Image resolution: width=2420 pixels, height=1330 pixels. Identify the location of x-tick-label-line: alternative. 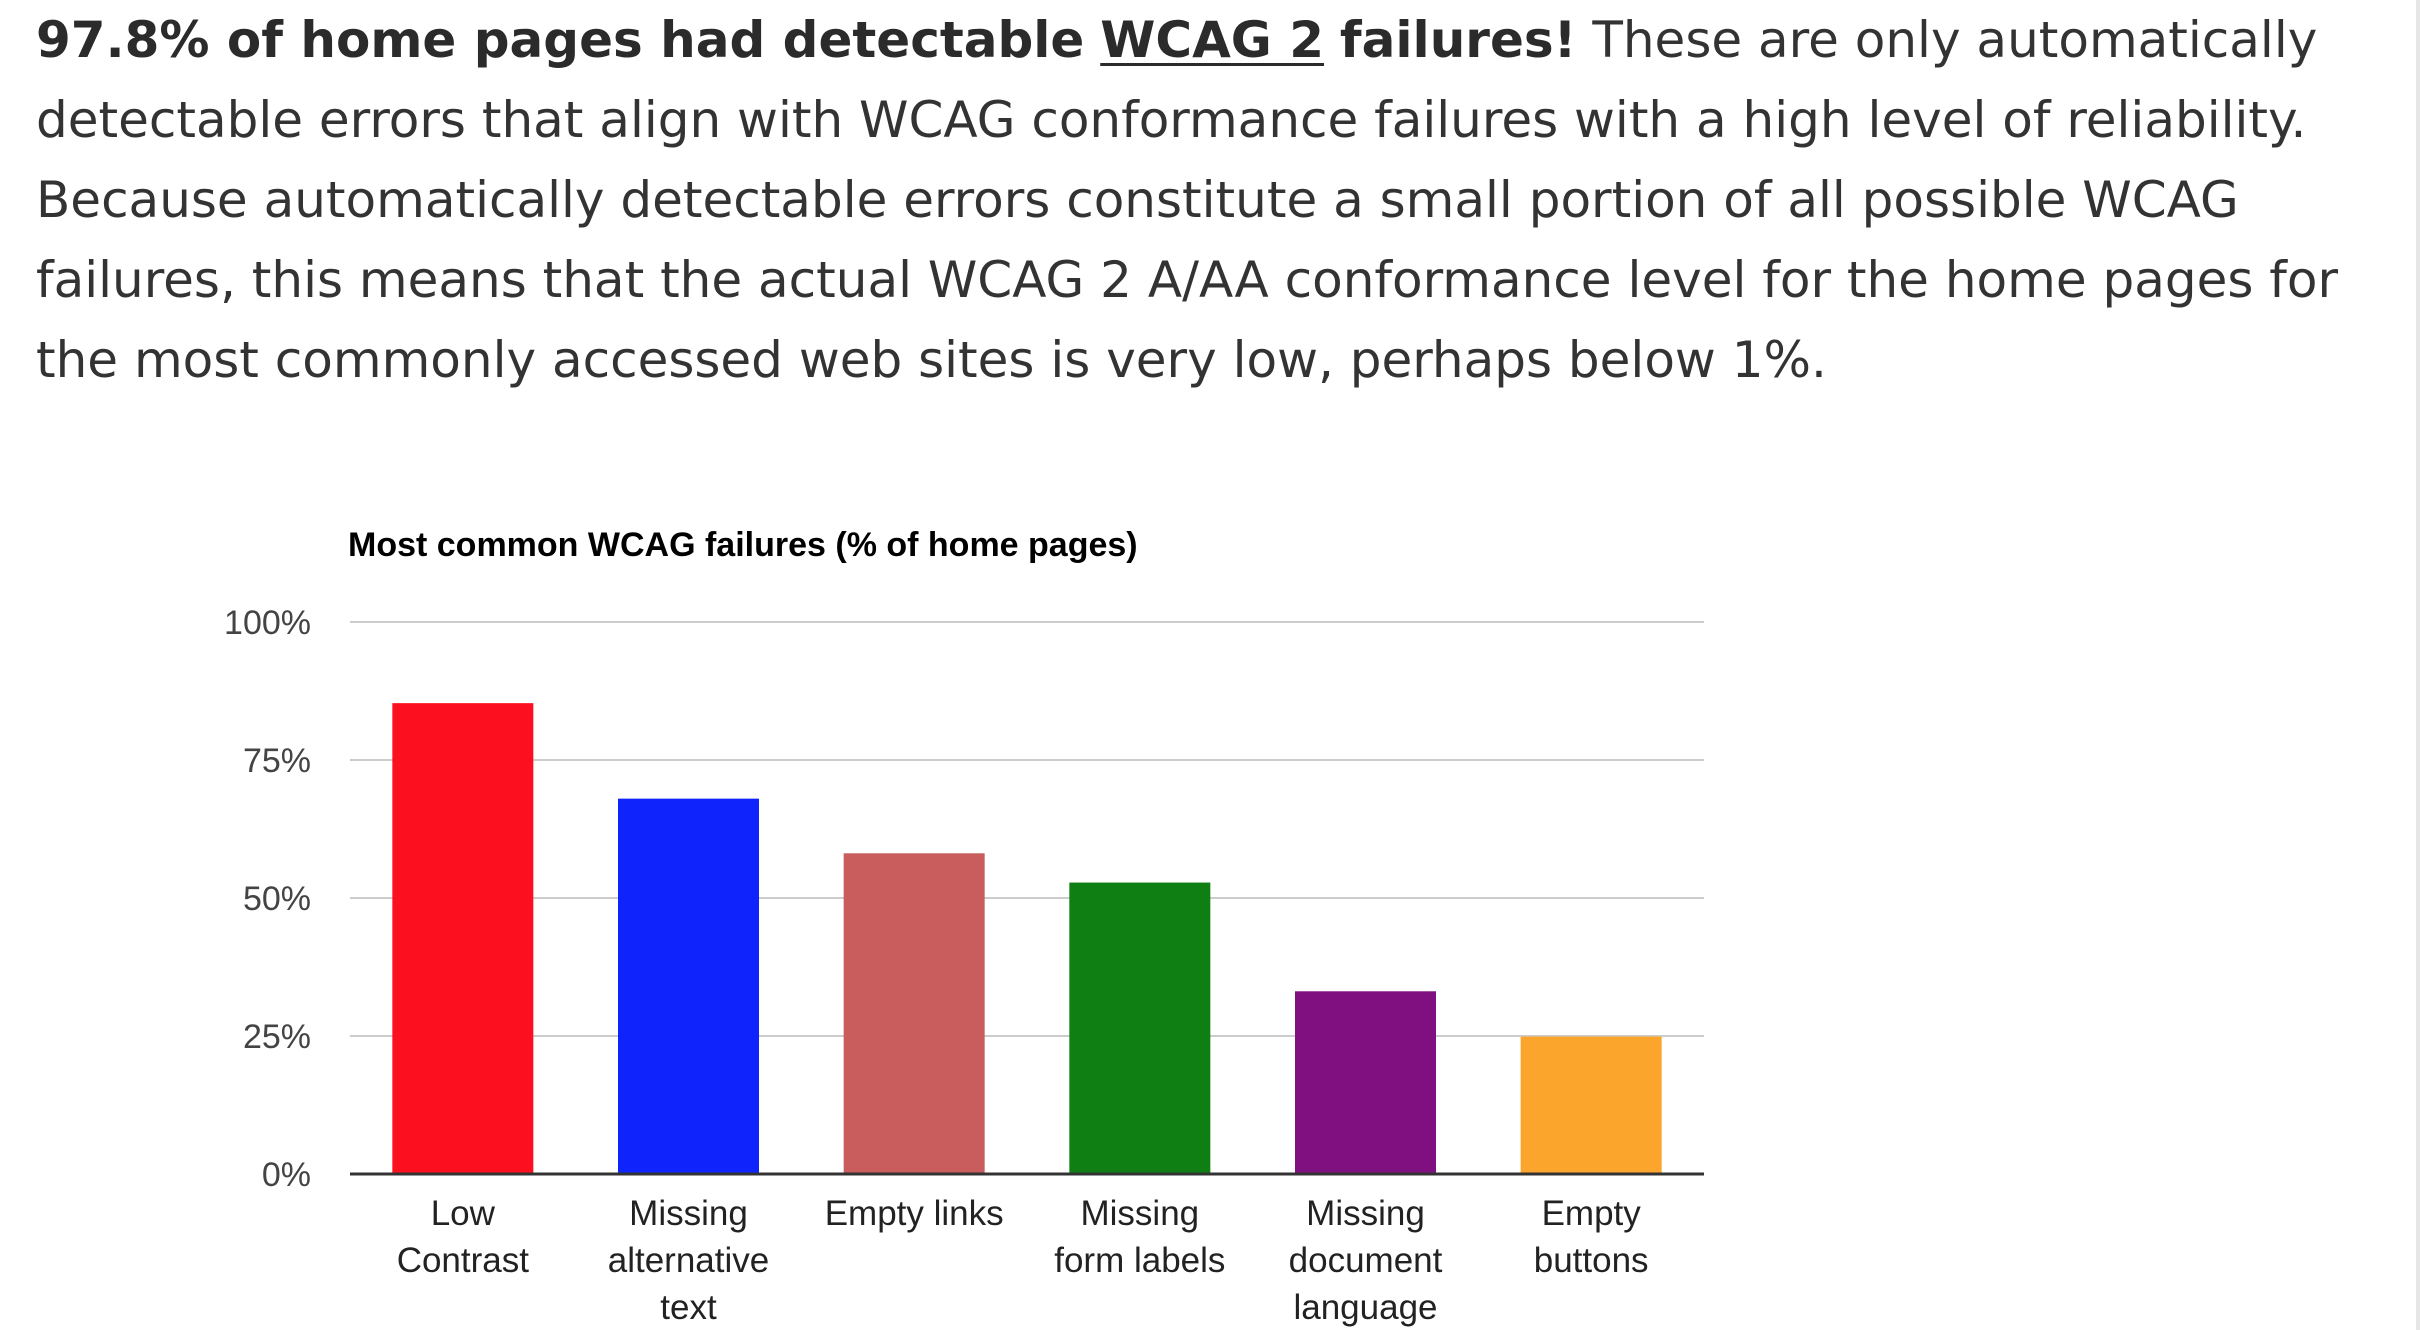
(688, 1260).